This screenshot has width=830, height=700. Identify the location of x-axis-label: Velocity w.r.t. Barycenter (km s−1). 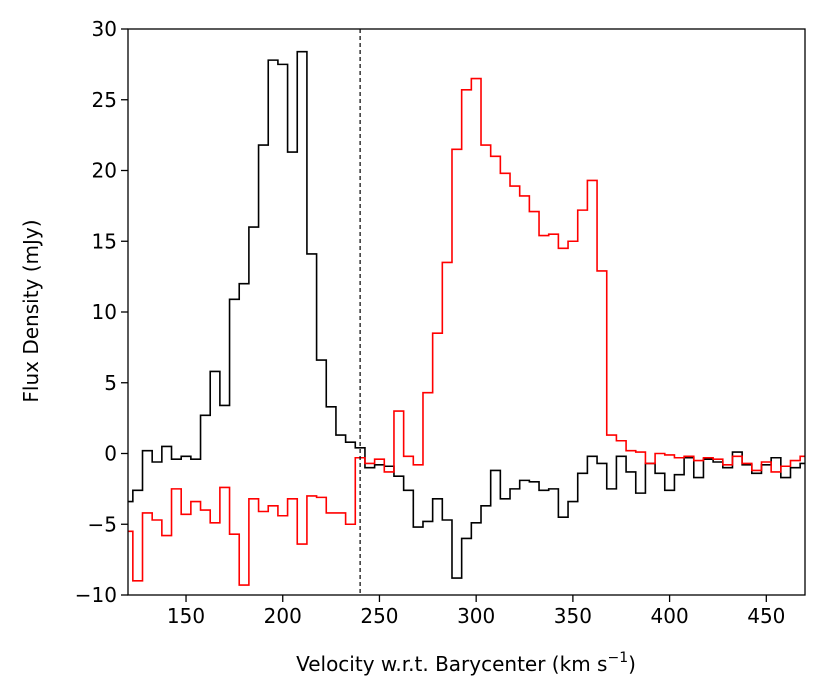
(466, 663).